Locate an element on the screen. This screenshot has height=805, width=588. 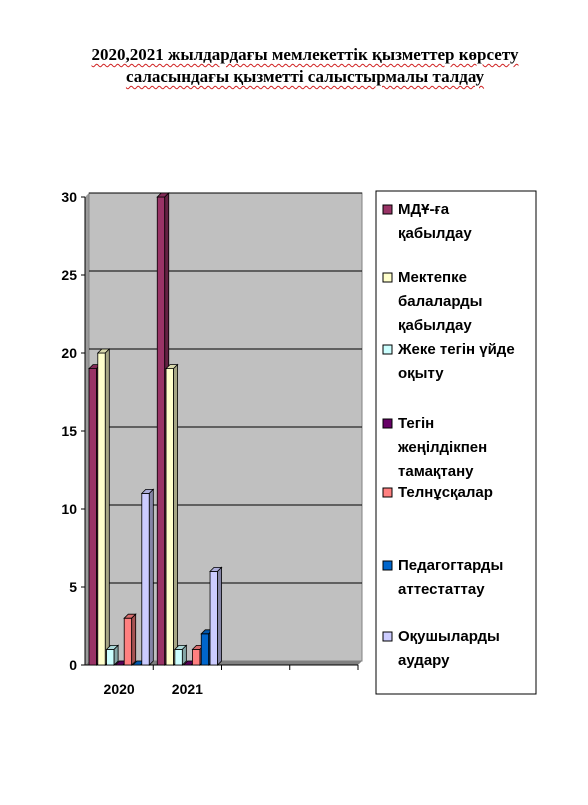
legend-label-line: МДҰ-ға is located at coordinates (424, 209).